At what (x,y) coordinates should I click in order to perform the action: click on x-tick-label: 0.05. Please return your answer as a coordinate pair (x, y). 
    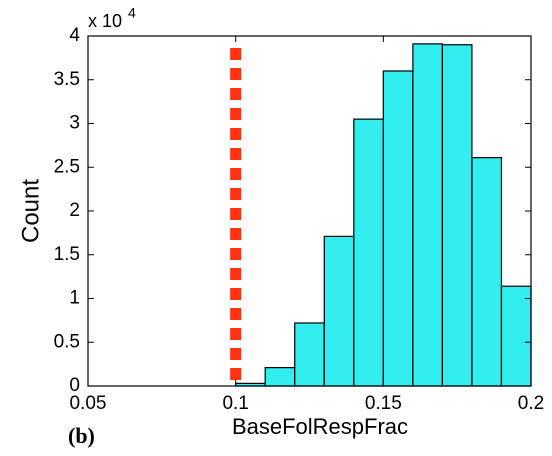
    Looking at the image, I should click on (88, 403).